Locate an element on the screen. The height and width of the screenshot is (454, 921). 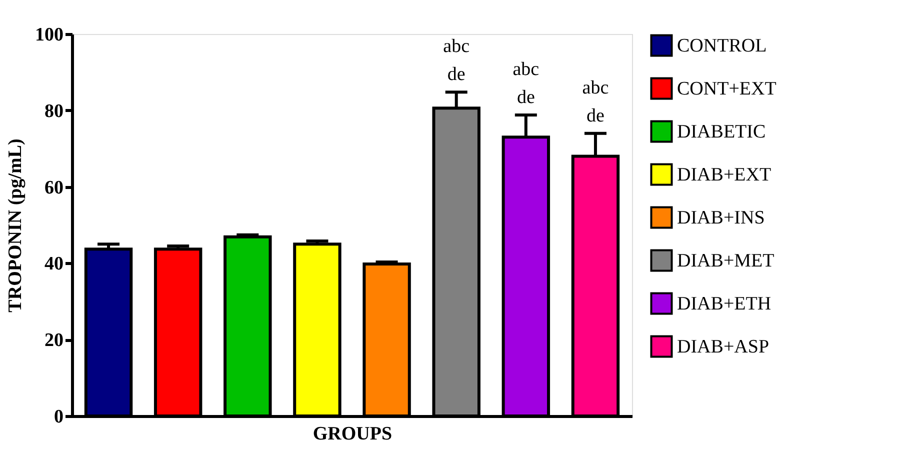
legend-label: DIAB+MET is located at coordinates (726, 261).